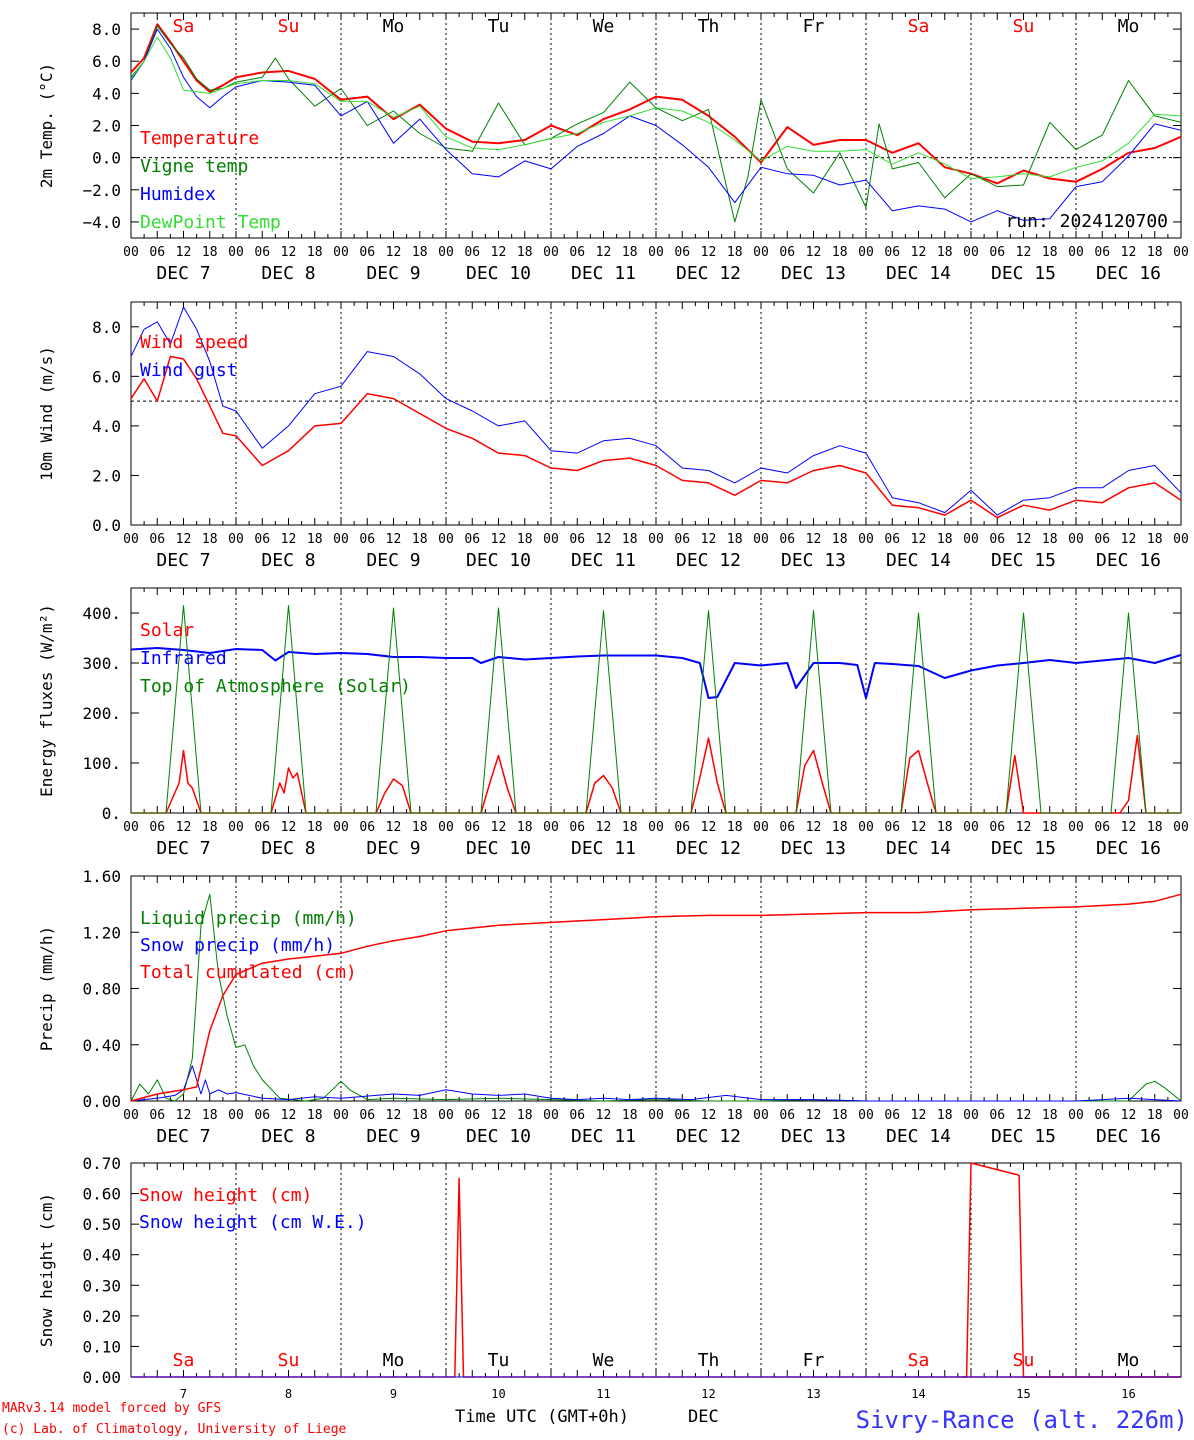 The height and width of the screenshot is (1440, 1194). What do you see at coordinates (106, 376) in the screenshot?
I see `y-tick-label: 6.0` at bounding box center [106, 376].